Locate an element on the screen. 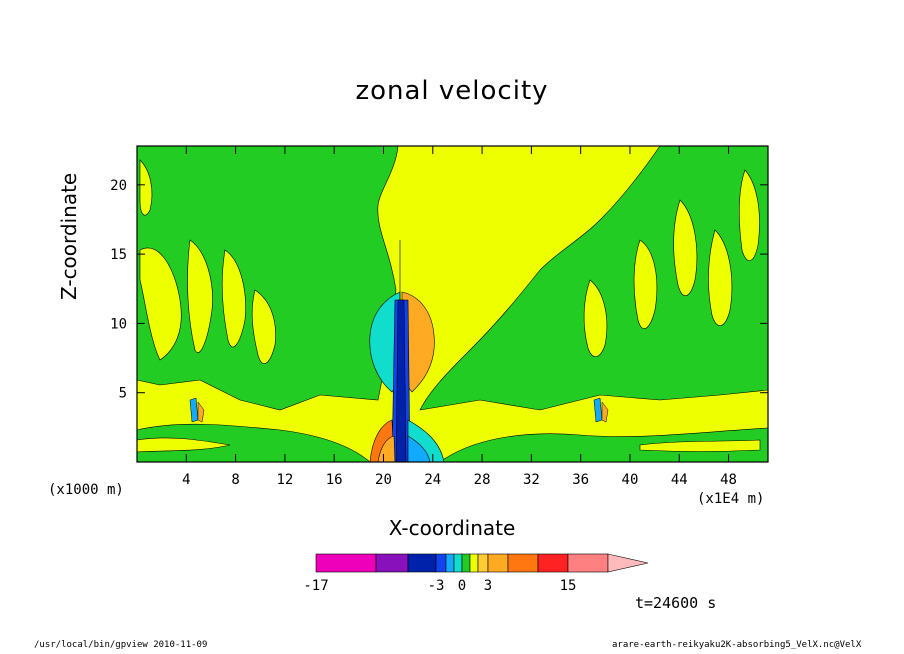  x-tick-label: 28 is located at coordinates (482, 480).